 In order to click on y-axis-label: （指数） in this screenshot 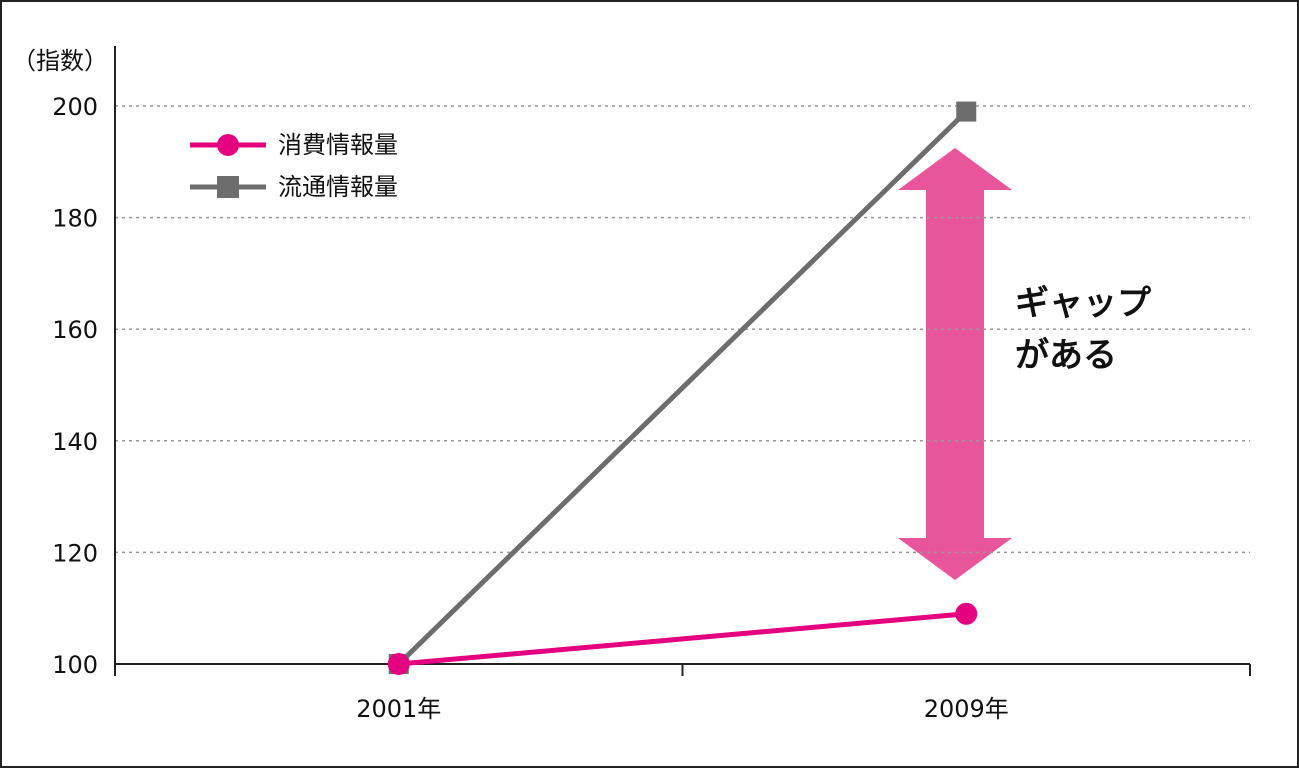, I will do `click(60, 61)`.